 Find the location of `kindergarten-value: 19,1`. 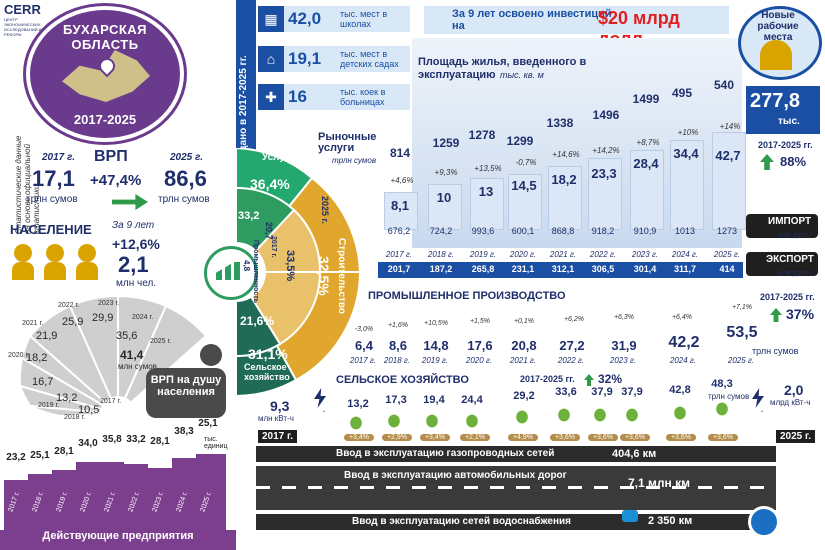

kindergarten-value: 19,1 is located at coordinates (305, 58).